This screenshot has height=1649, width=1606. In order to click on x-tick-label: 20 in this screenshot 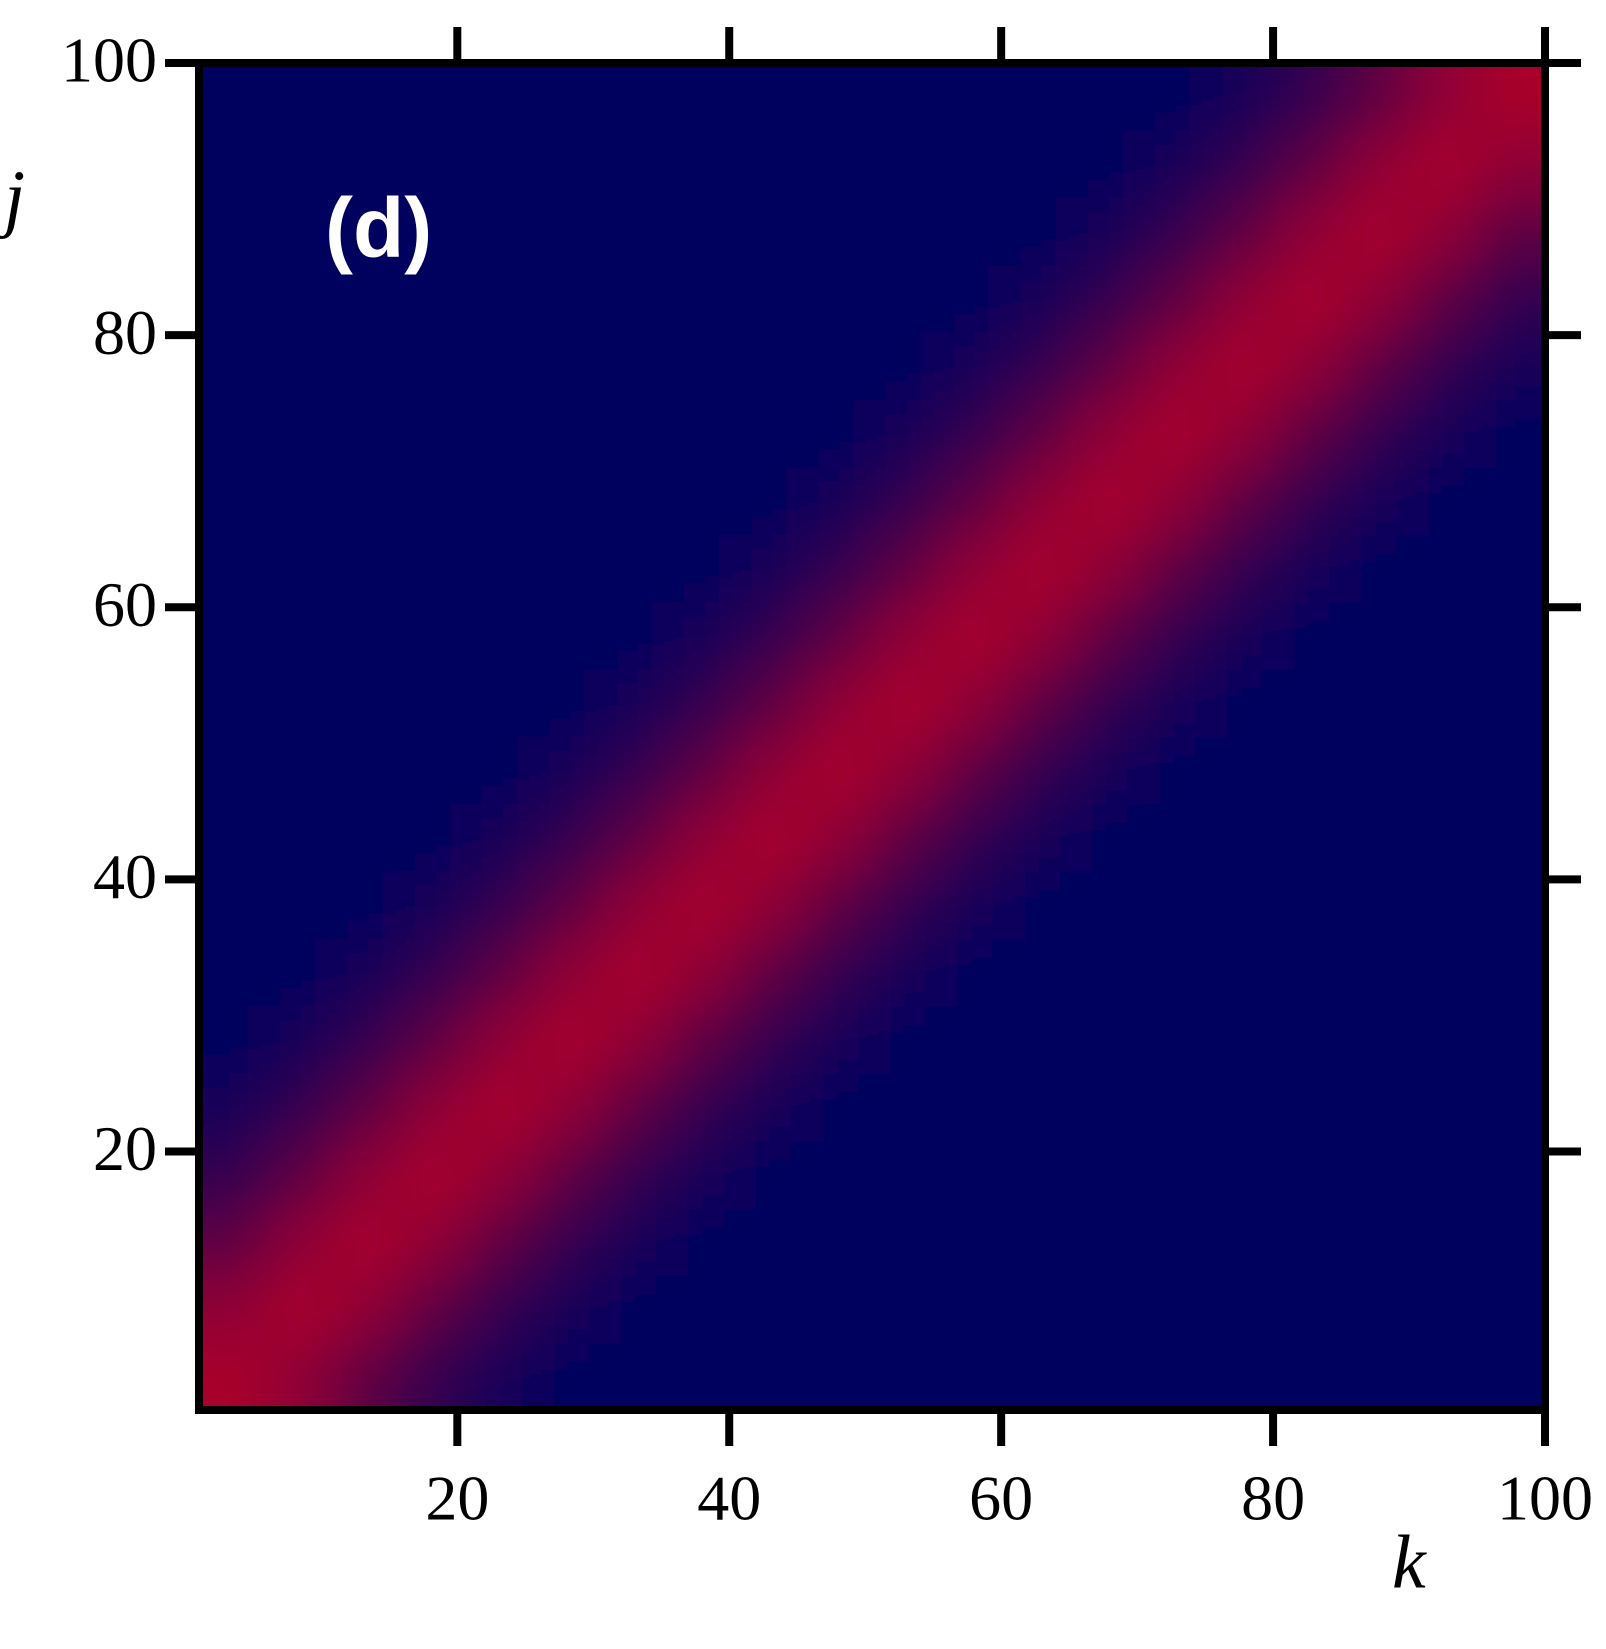, I will do `click(457, 1498)`.